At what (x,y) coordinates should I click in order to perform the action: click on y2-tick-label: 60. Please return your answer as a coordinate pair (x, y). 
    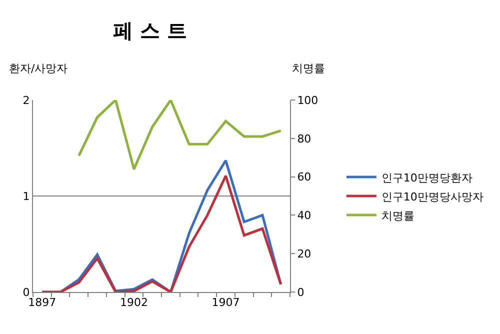
    Looking at the image, I should click on (304, 177).